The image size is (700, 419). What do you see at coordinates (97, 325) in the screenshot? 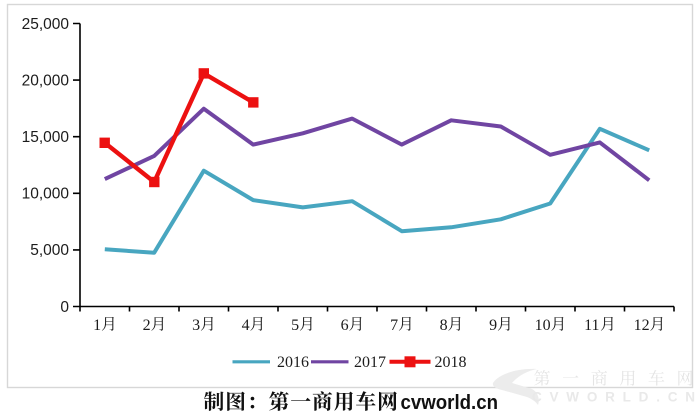
I see `svg-text: 1` at bounding box center [97, 325].